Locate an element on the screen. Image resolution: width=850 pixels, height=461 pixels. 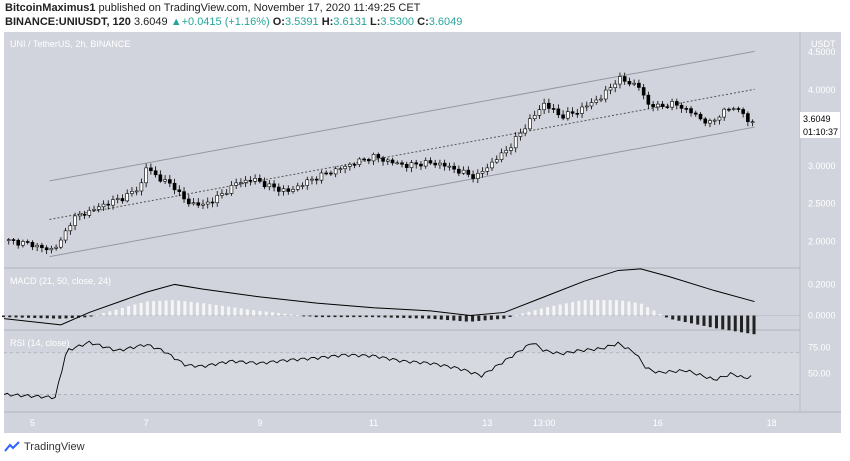
last-price-badge is located at coordinates (820, 118).